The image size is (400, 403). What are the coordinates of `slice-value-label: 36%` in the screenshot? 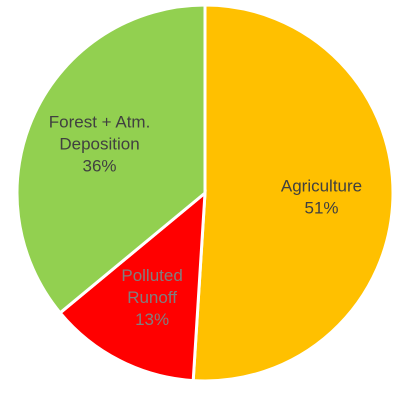 It's located at (100, 165).